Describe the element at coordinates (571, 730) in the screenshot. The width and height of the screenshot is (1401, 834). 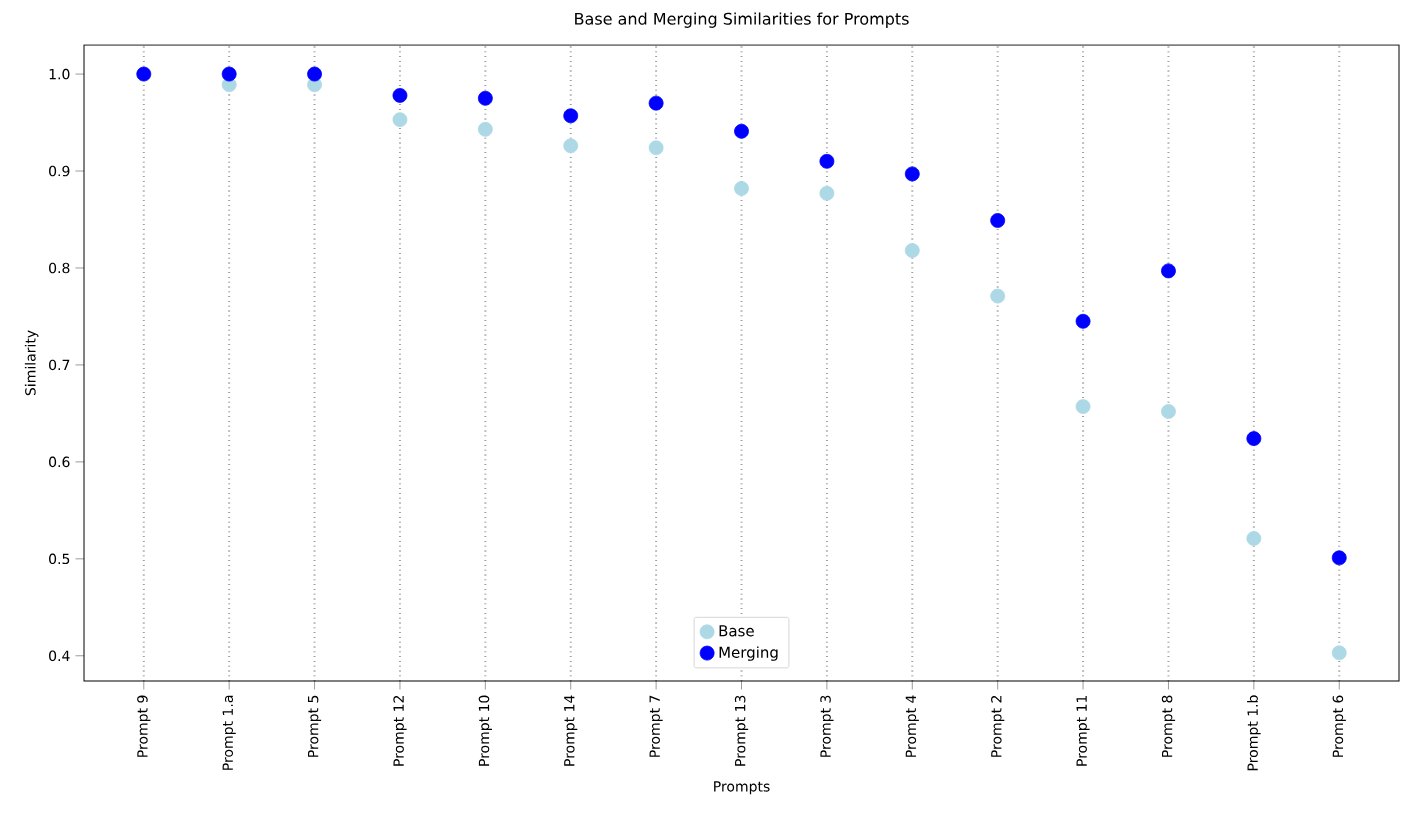
I see `x-tick-label: Prompt 14` at that location.